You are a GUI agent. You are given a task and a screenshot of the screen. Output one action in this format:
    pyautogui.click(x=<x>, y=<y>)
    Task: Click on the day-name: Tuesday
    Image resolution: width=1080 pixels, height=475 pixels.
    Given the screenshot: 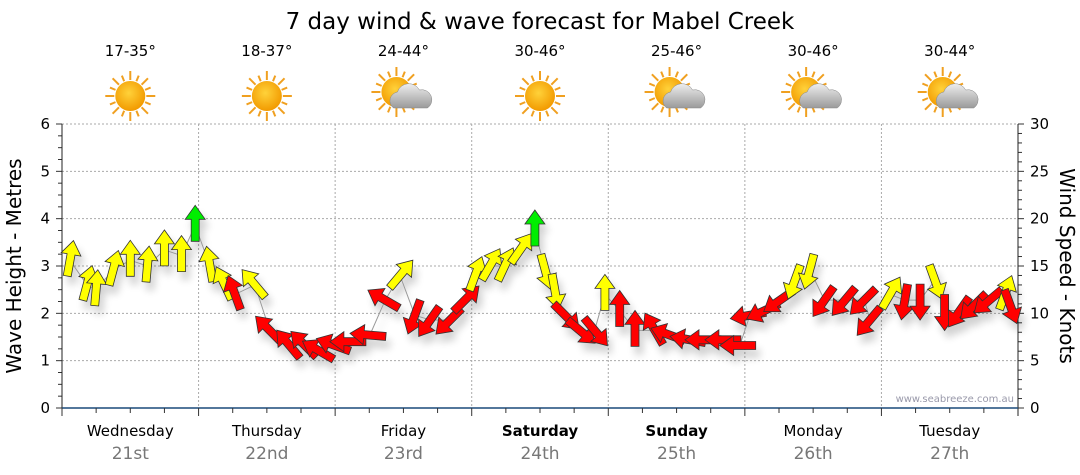 What is the action you would take?
    pyautogui.click(x=949, y=431)
    